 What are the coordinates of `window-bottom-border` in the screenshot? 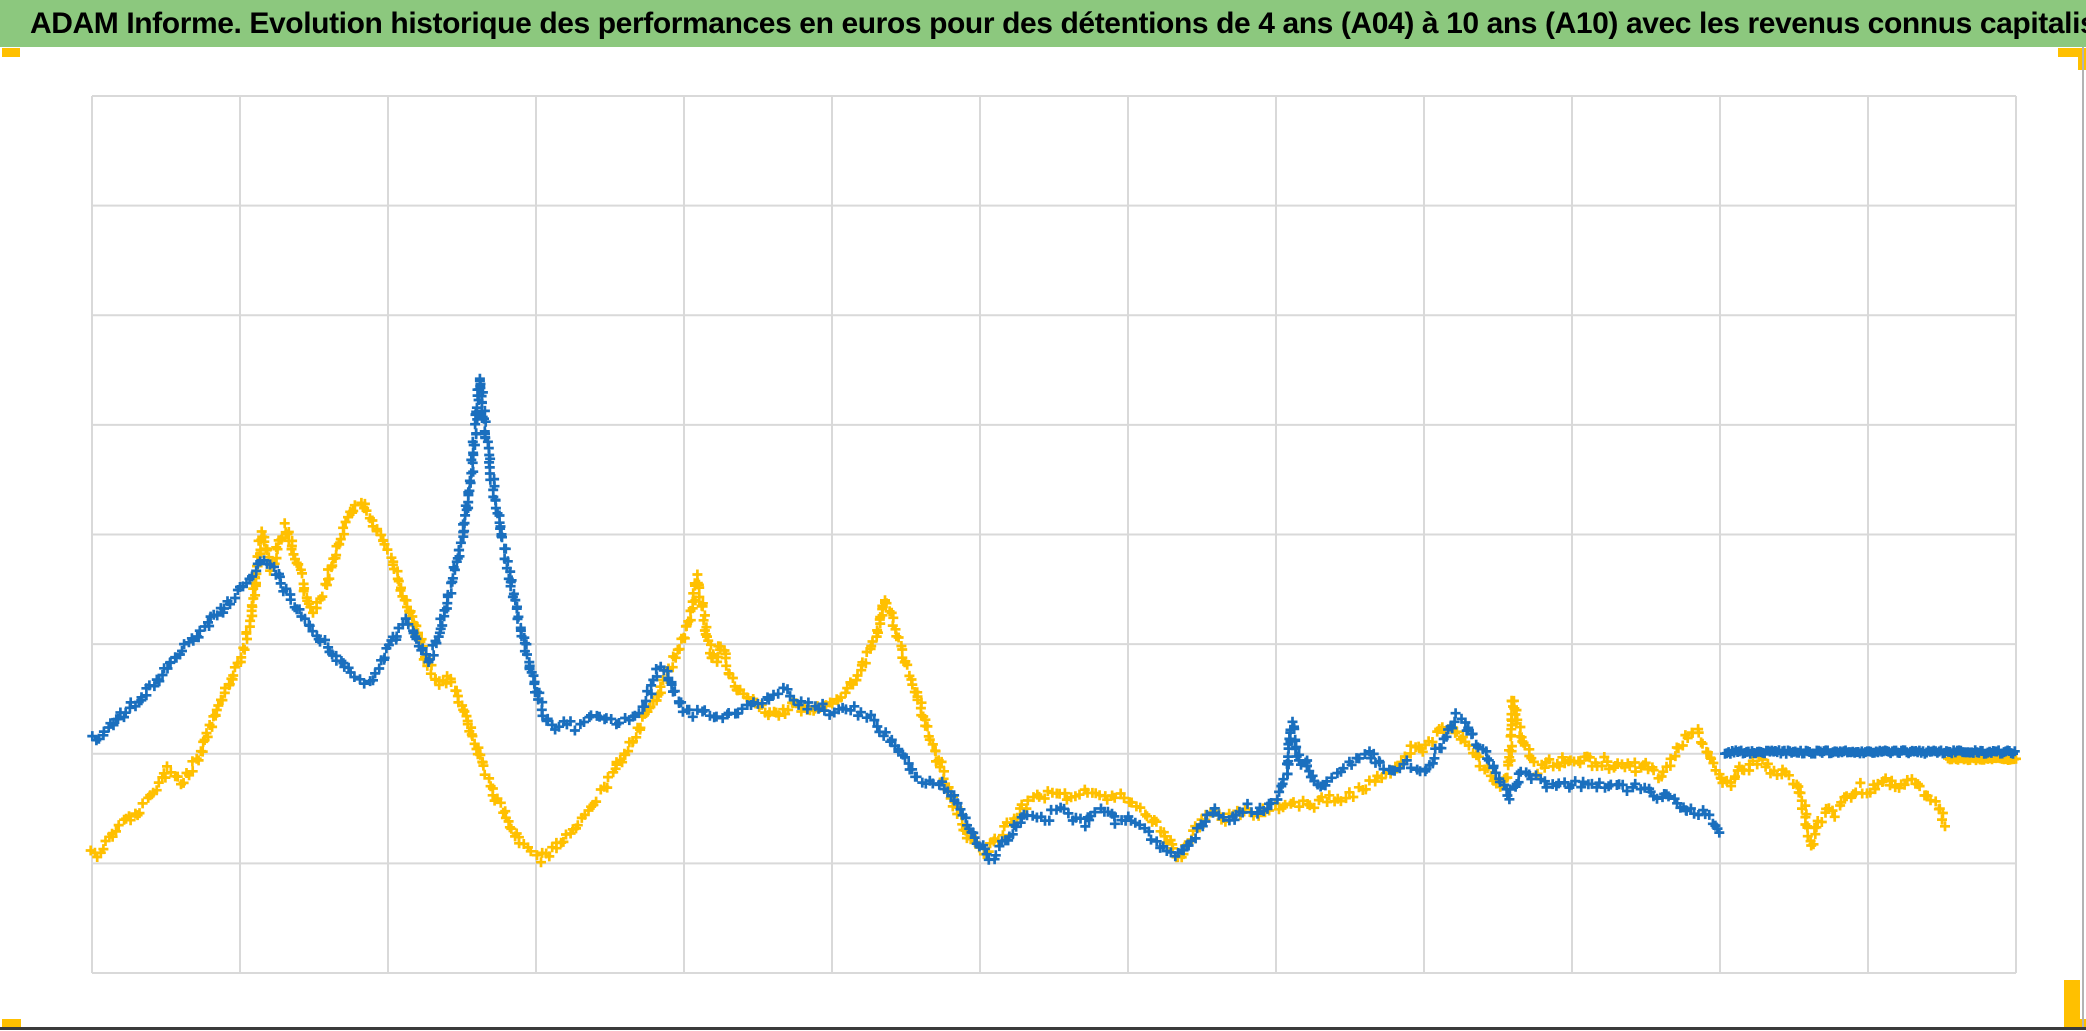 It's located at (1043, 1028).